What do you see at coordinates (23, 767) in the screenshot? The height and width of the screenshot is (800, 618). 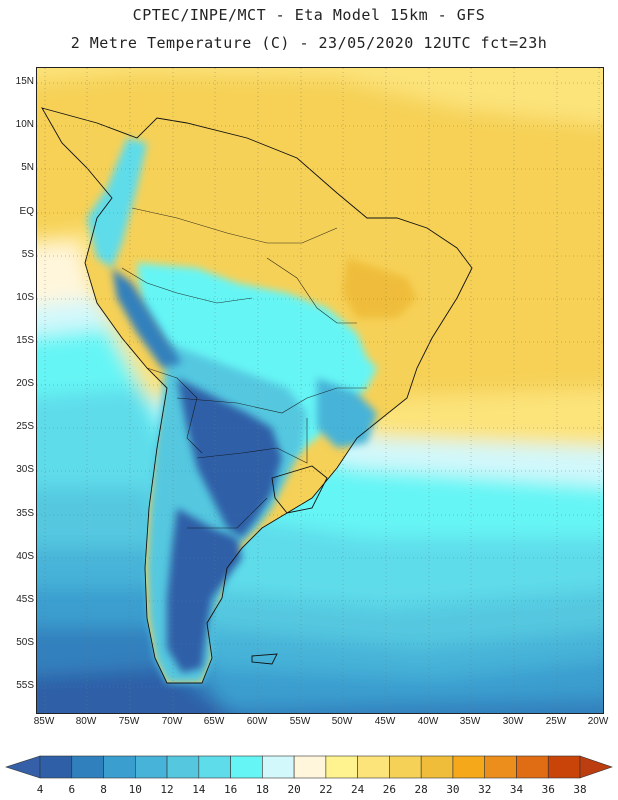 I see `colorbar-under-arrow` at bounding box center [23, 767].